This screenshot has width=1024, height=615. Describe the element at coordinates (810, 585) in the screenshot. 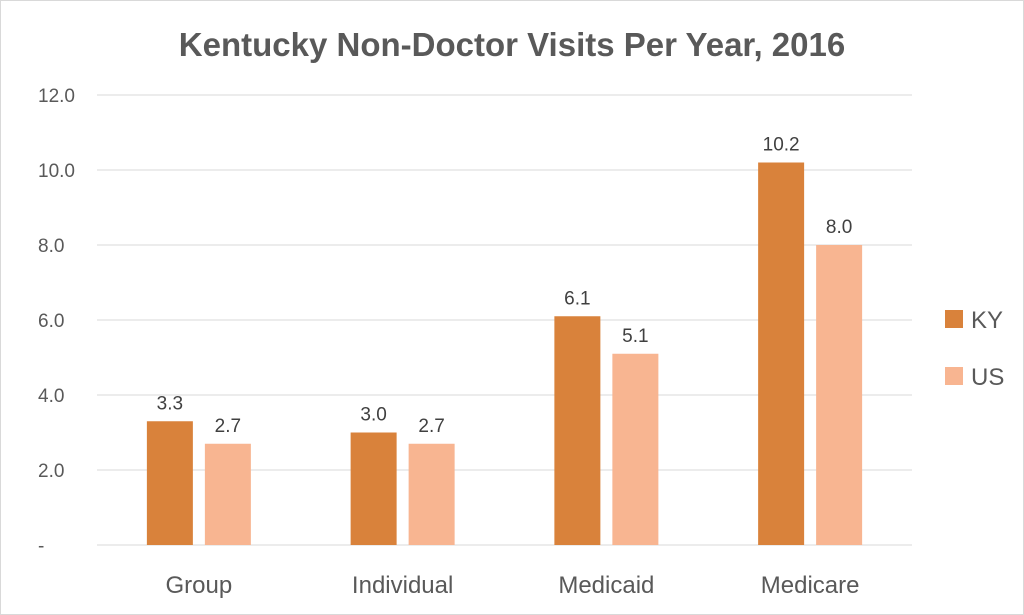

I see `x-tick-label: Medicare` at that location.